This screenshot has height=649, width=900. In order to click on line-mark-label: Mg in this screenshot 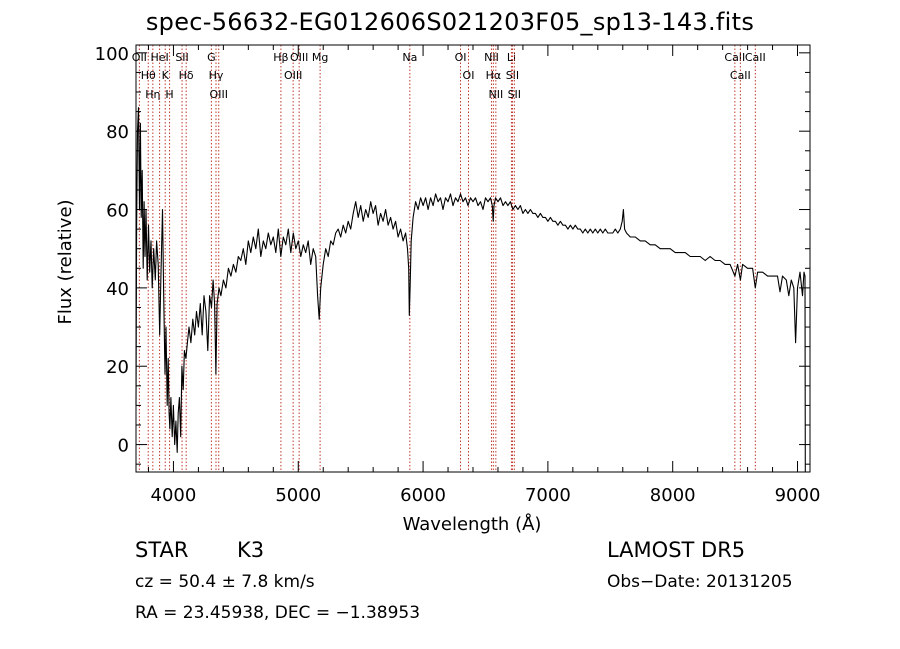, I will do `click(320, 57)`.